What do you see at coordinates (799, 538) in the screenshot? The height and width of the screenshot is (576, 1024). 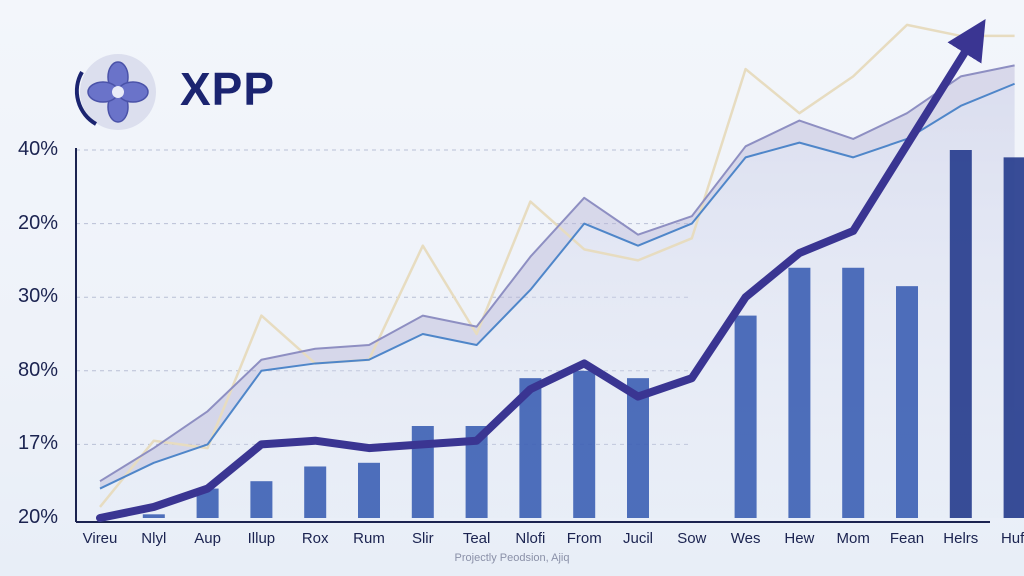 I see `x-tick-label: Hew` at bounding box center [799, 538].